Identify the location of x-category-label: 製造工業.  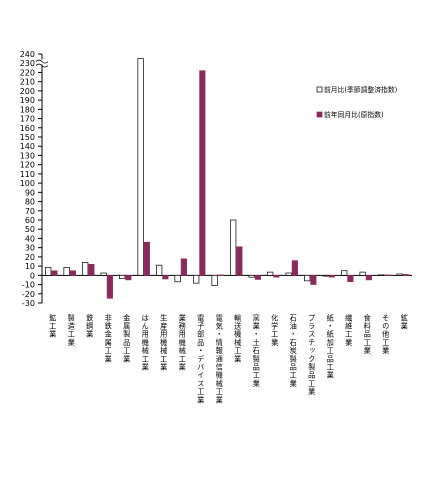
(71, 330).